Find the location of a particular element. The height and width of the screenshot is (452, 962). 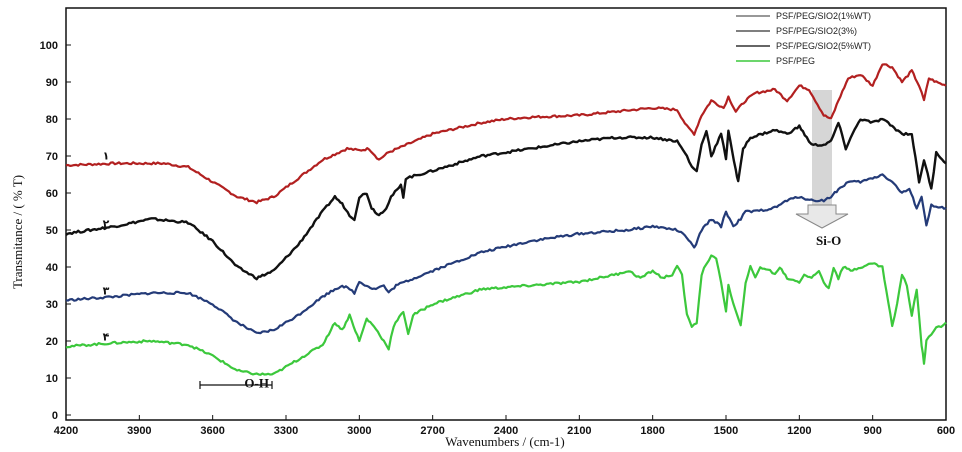

x-tick-label: 900 is located at coordinates (872, 431).